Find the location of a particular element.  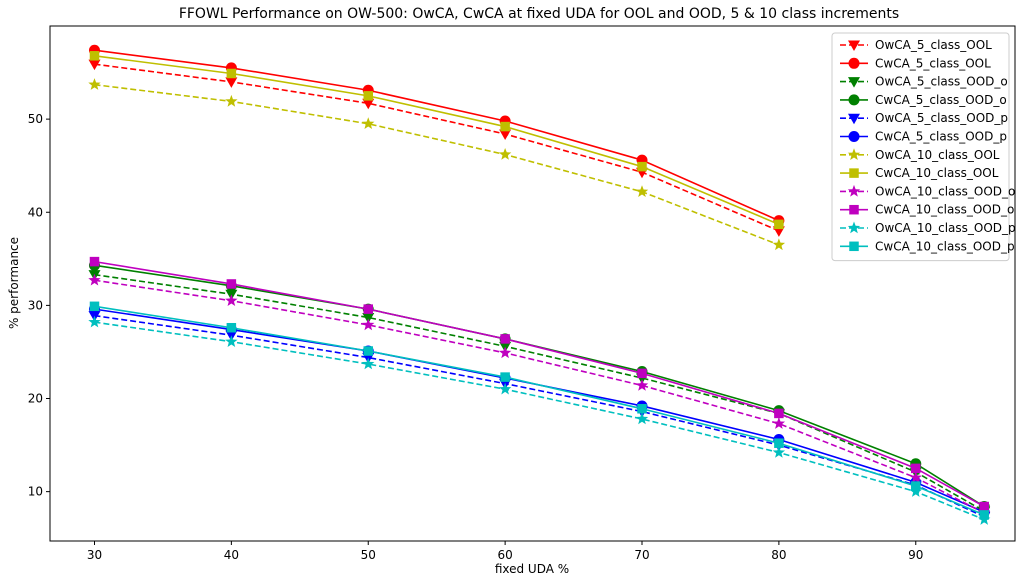

y-tick-label: 20 is located at coordinates (35, 399).